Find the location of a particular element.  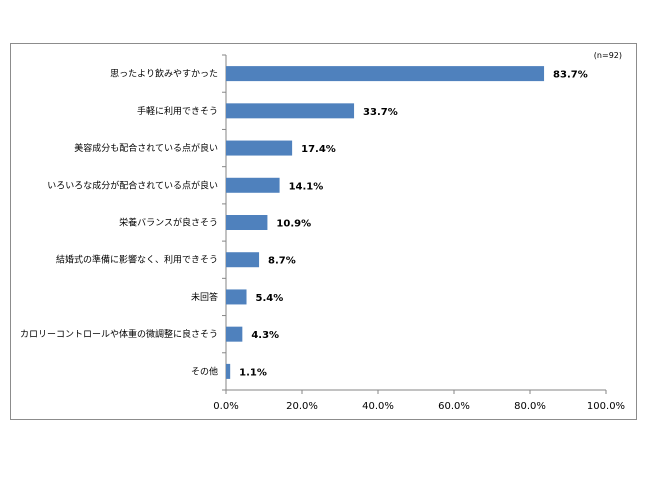

category-label: 結婚式の準備に影響なく、利用できそう is located at coordinates (137, 260).